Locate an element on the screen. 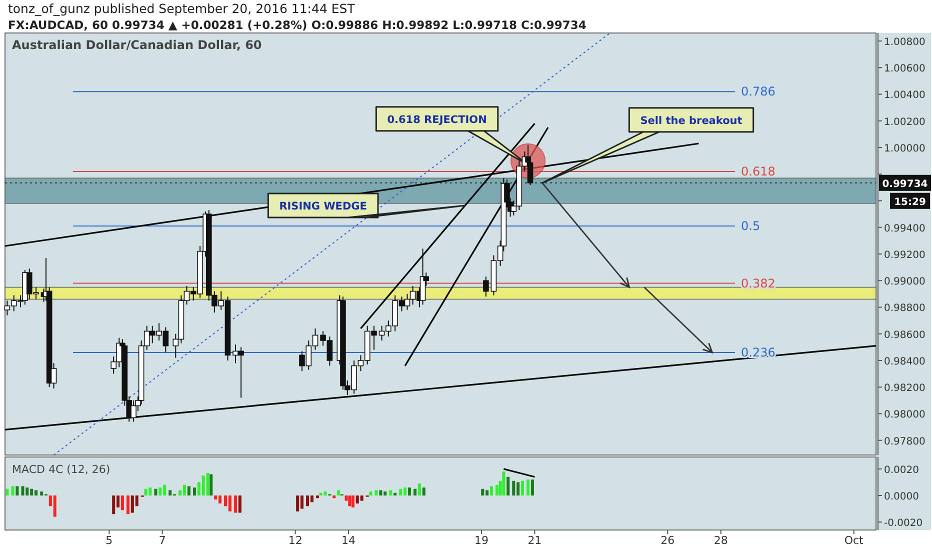 The image size is (932, 550). y-tick-label: 0.98400 is located at coordinates (905, 362).